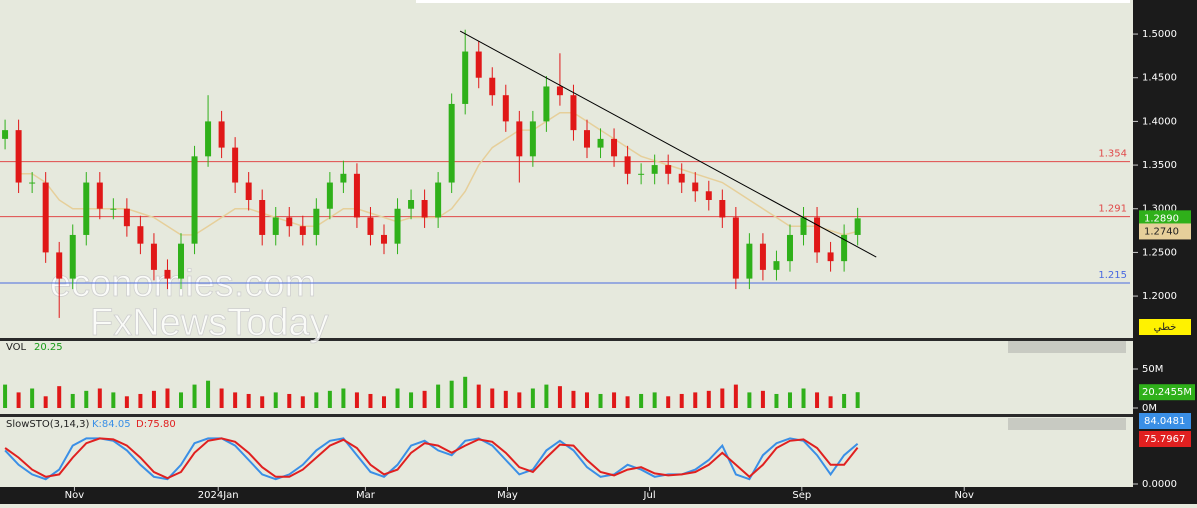  Describe the element at coordinates (1152, 369) in the screenshot. I see `y-tick-label: 50M` at that location.